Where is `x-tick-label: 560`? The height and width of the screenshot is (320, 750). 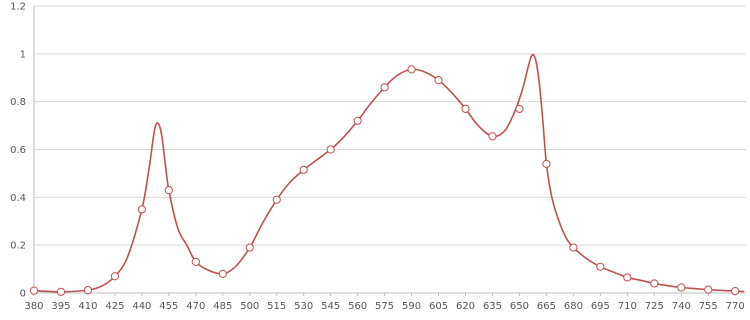 x-tick-label: 560 is located at coordinates (357, 306).